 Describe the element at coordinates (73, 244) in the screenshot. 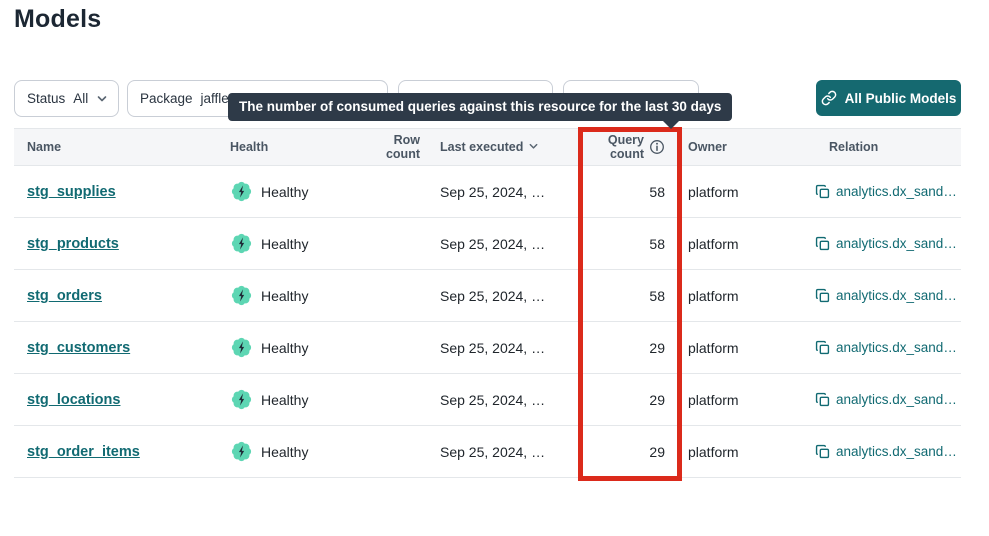

I see `model-link: stg_products` at that location.